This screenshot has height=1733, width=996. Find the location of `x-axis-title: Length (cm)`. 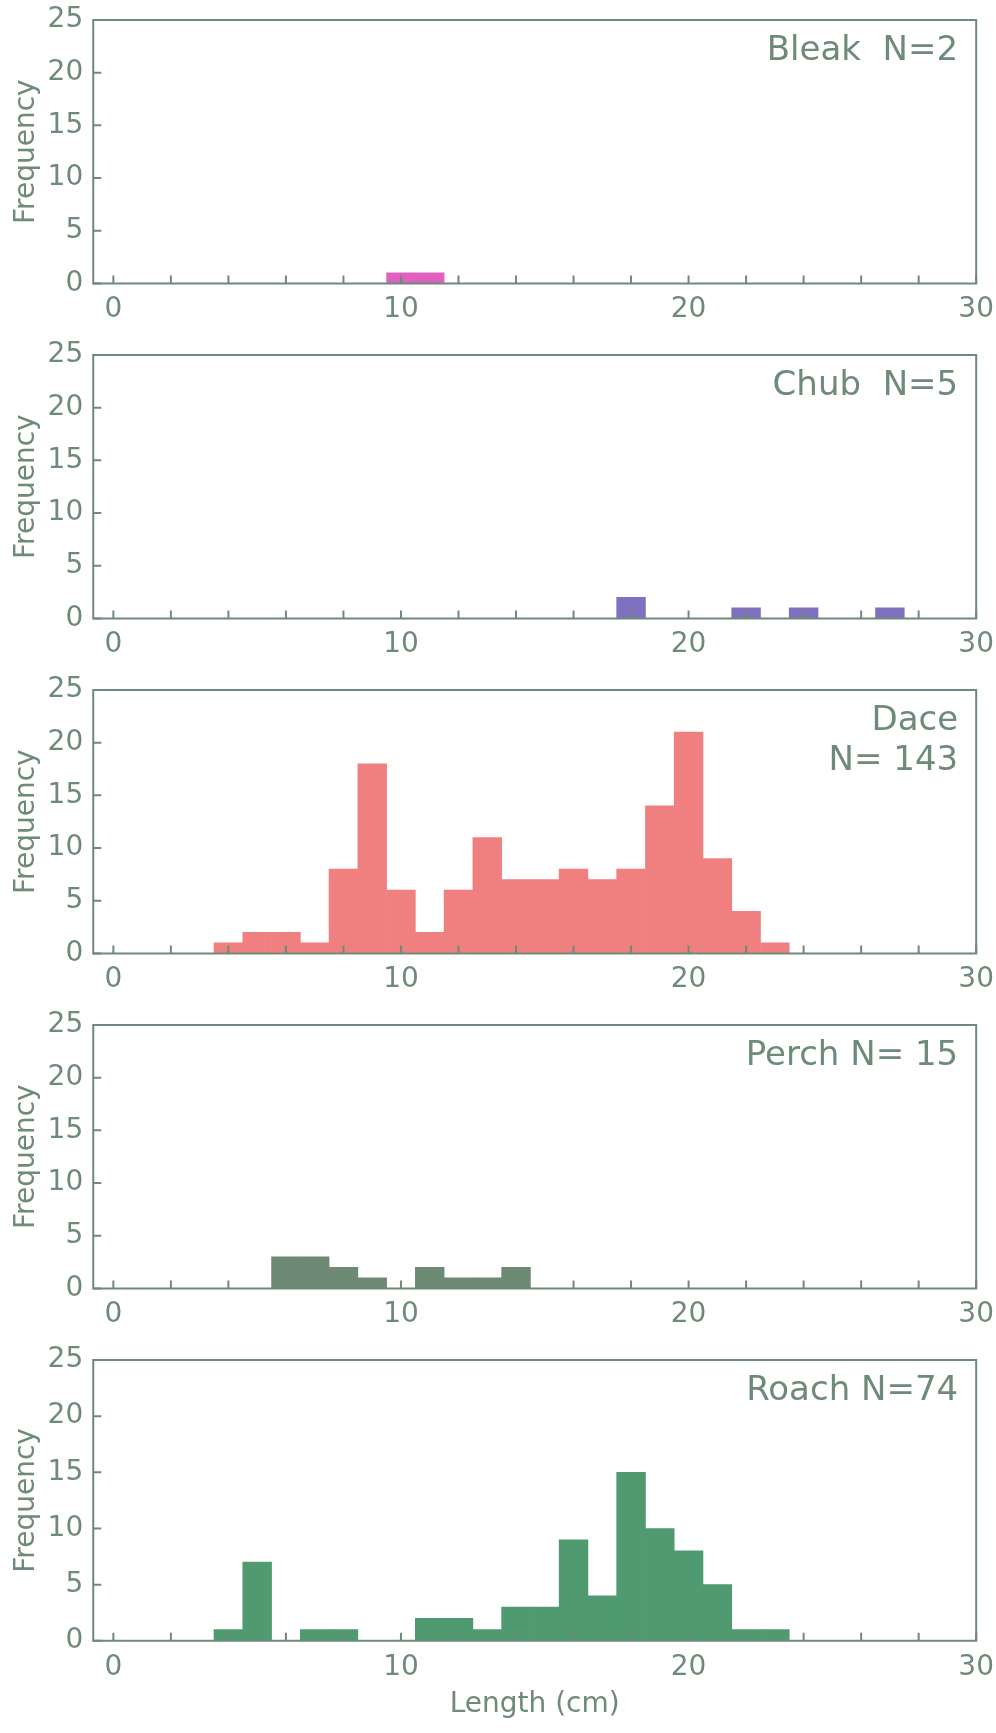

x-axis-title: Length (cm) is located at coordinates (534, 1703).